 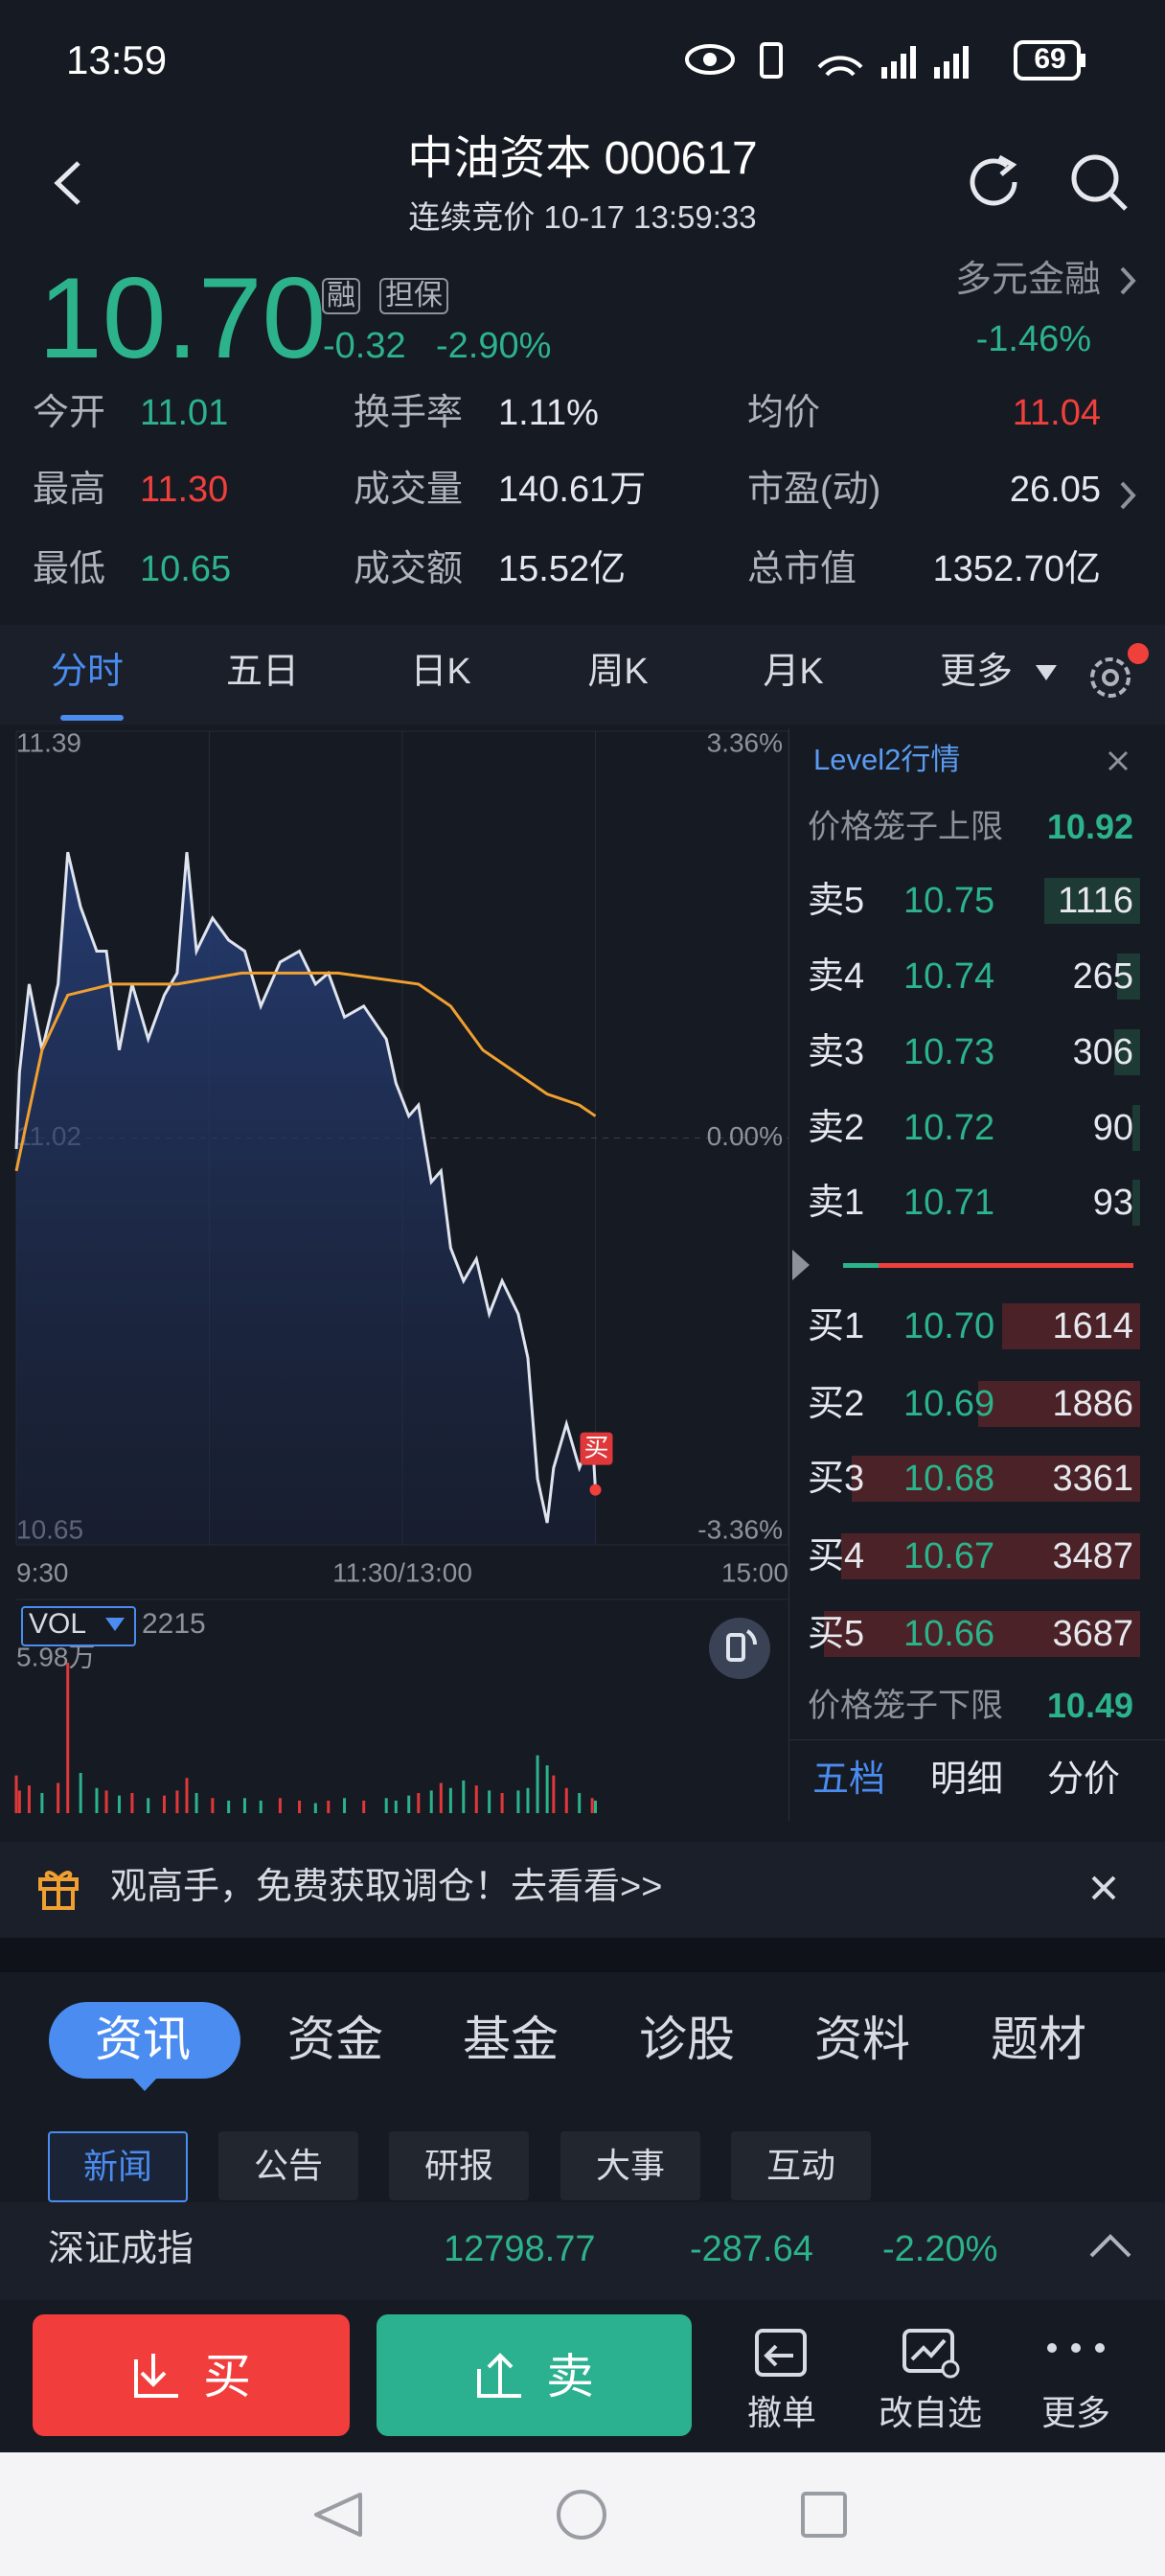 I want to click on order-volume: 3487, so click(x=1092, y=1556).